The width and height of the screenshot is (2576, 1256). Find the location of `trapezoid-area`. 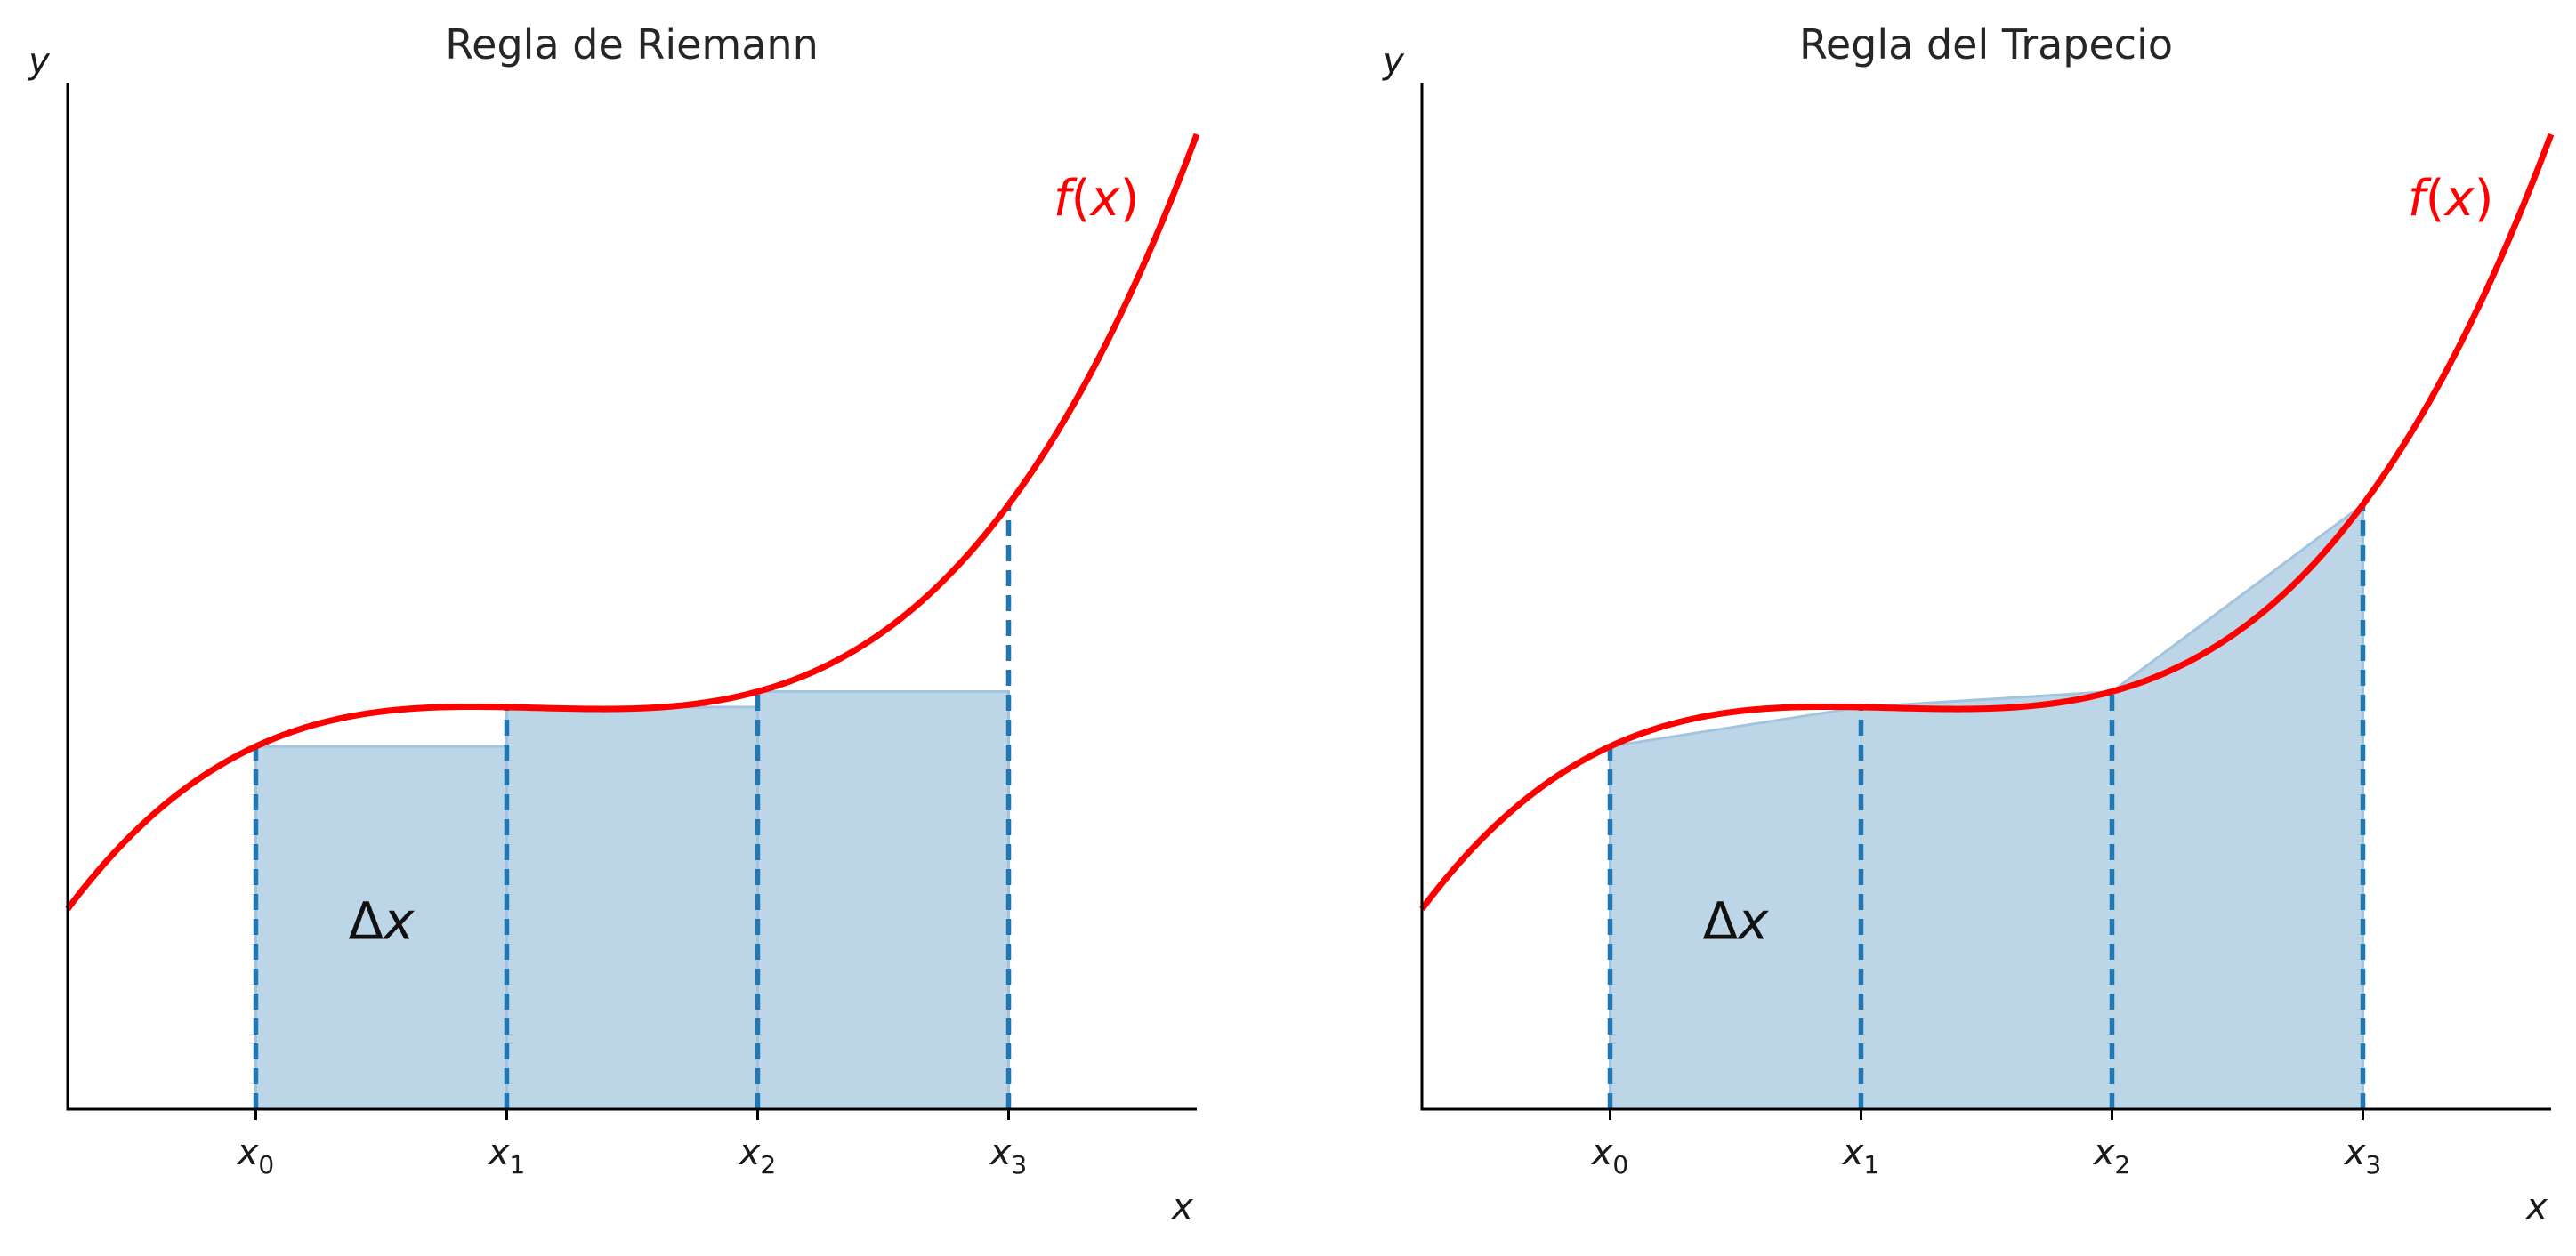

trapezoid-area is located at coordinates (1986, 807).